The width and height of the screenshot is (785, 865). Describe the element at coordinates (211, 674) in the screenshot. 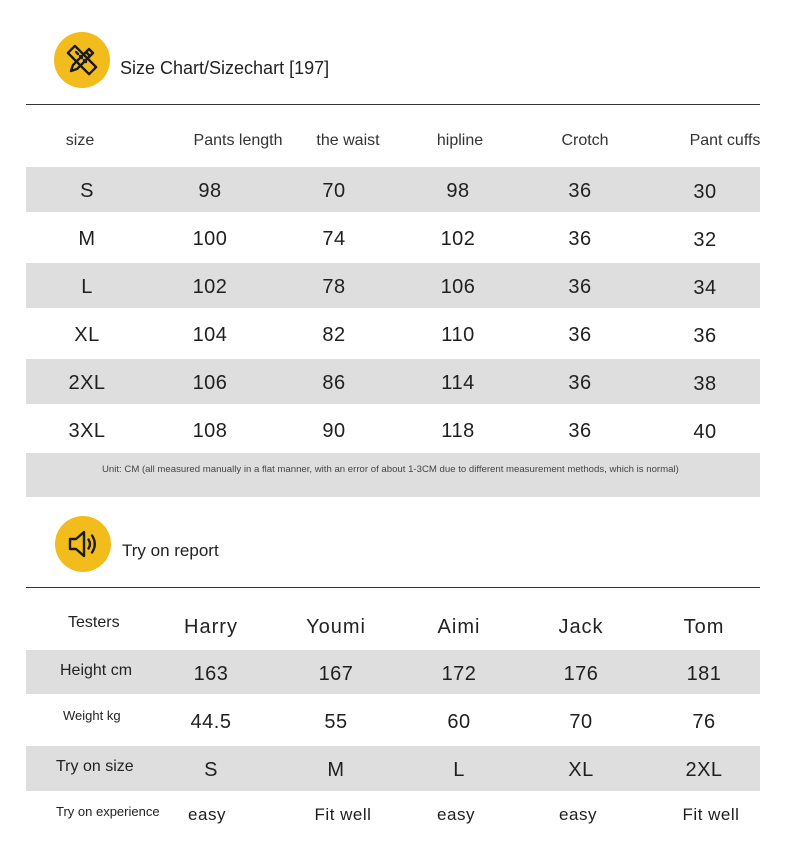

I see `table-cell: 163` at that location.